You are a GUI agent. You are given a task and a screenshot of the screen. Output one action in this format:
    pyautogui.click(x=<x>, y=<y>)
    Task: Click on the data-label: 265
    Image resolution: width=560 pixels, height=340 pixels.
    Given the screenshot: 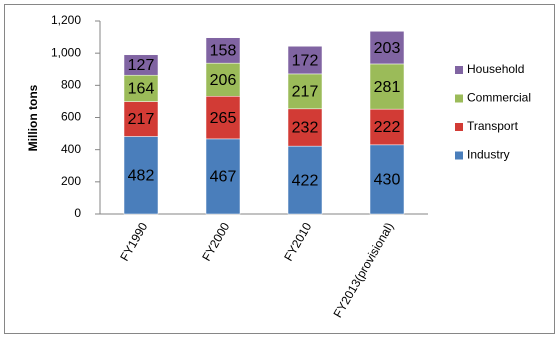 What is the action you would take?
    pyautogui.click(x=223, y=118)
    